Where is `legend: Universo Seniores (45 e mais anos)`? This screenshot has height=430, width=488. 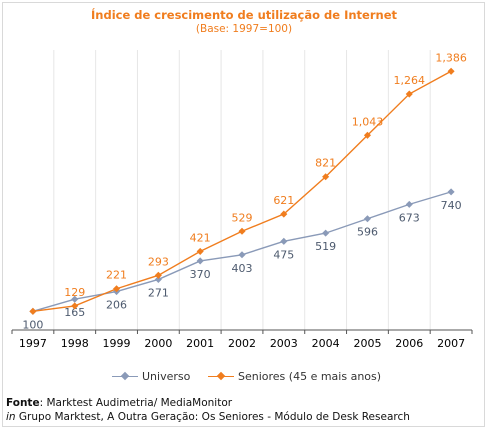 legend: Universo Seniores (45 e mais anos) is located at coordinates (244, 377).